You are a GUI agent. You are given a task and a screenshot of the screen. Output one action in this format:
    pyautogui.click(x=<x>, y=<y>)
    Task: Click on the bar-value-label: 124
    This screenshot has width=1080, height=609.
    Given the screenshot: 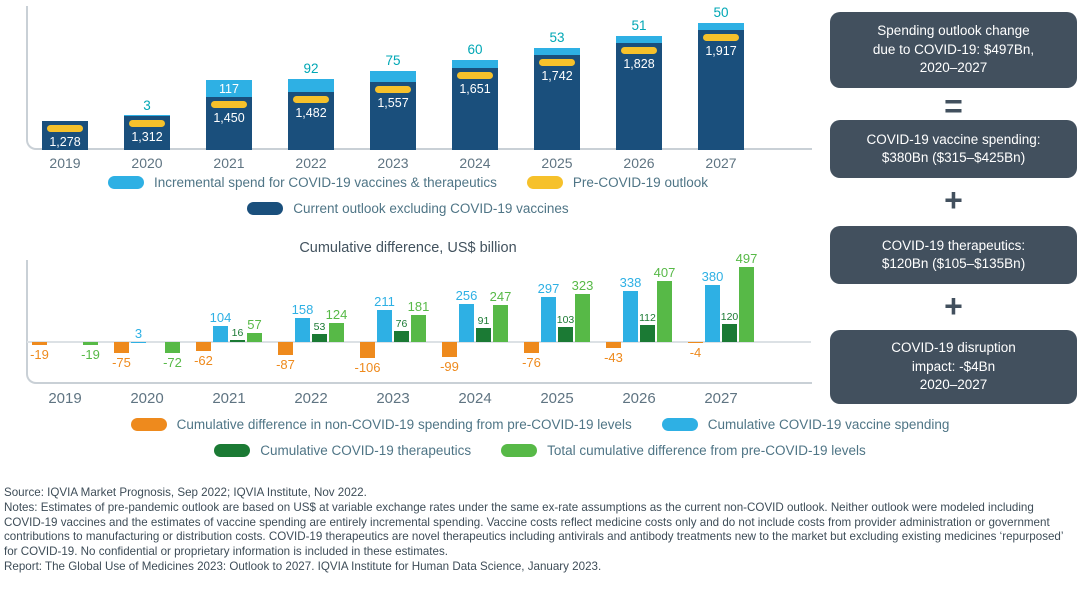 What is the action you would take?
    pyautogui.click(x=336, y=315)
    